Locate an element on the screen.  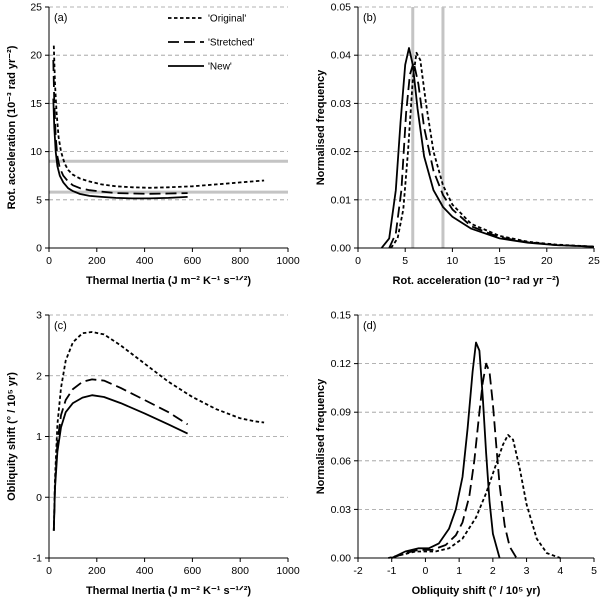
x-tick-label: 4 is located at coordinates (560, 571).